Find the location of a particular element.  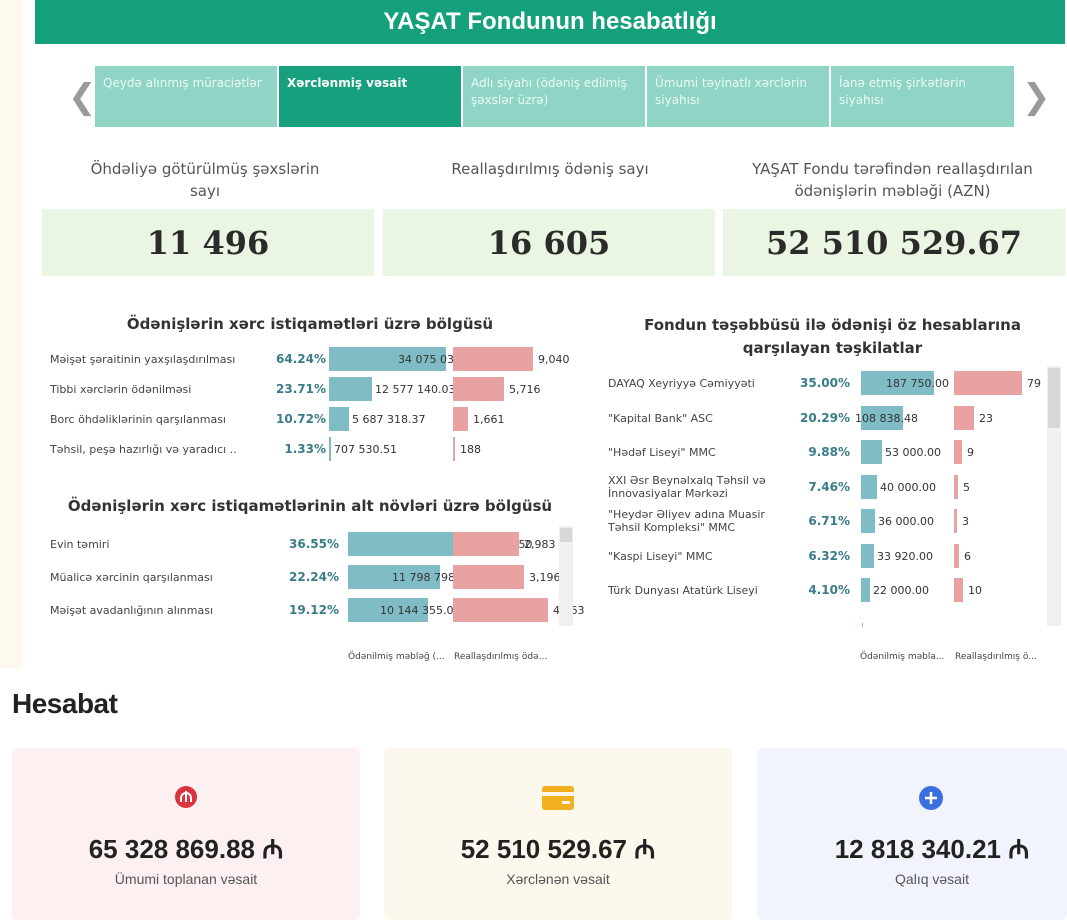

chart-row: "Kapital Bank" ASC 20.29% 108 838.48 23 is located at coordinates (828, 418).